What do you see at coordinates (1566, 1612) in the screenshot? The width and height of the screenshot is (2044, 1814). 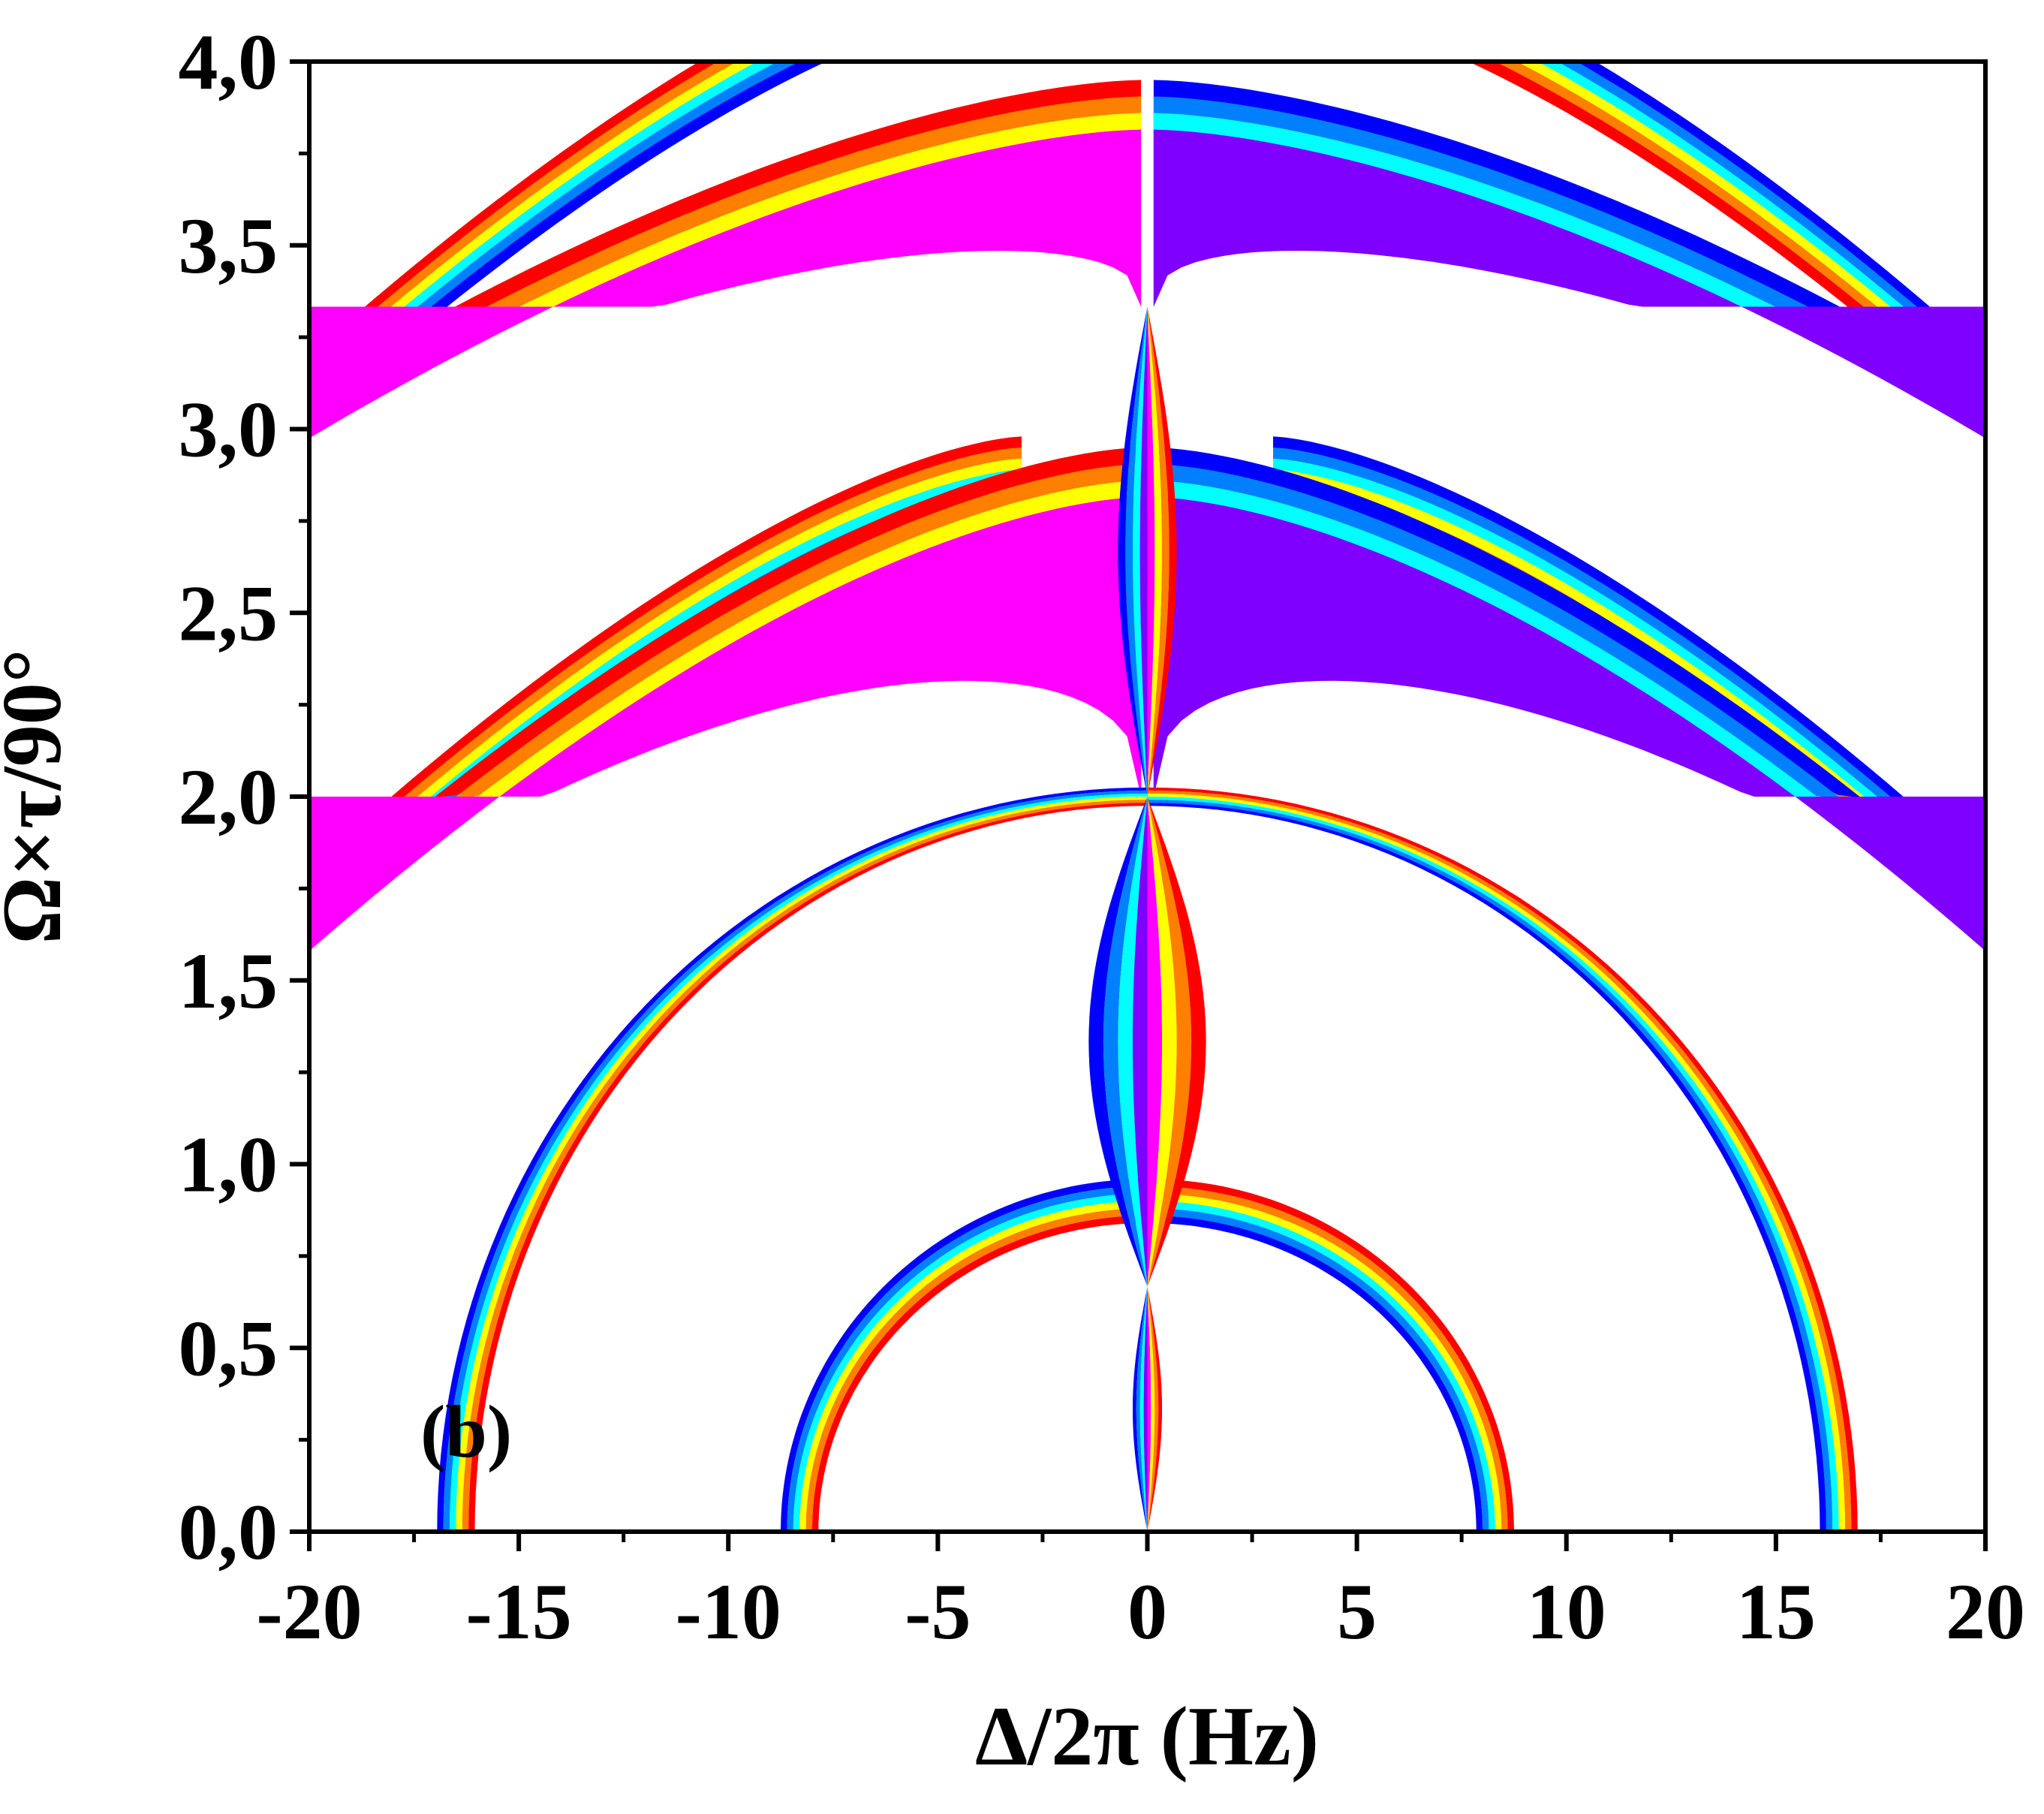 I see `x-tick-label: 10` at bounding box center [1566, 1612].